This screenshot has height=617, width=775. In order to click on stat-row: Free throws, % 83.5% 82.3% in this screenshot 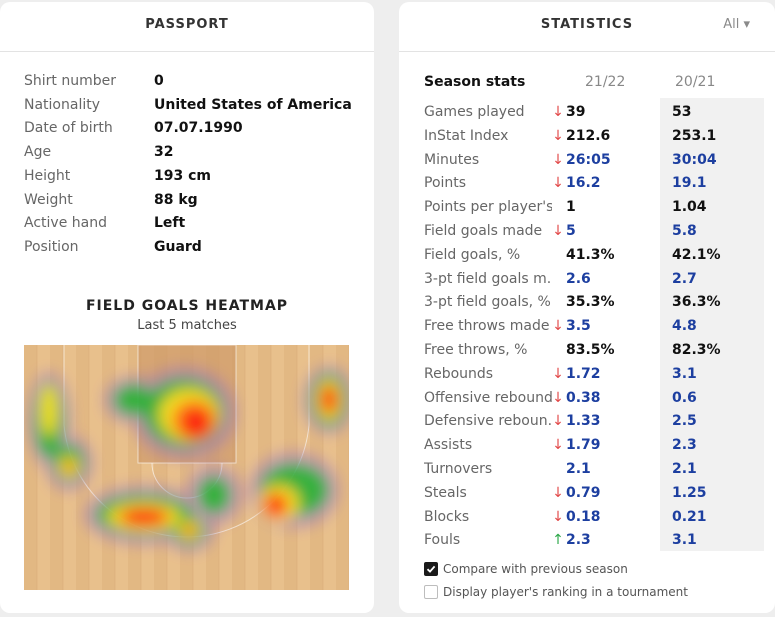, I will do `click(587, 350)`.